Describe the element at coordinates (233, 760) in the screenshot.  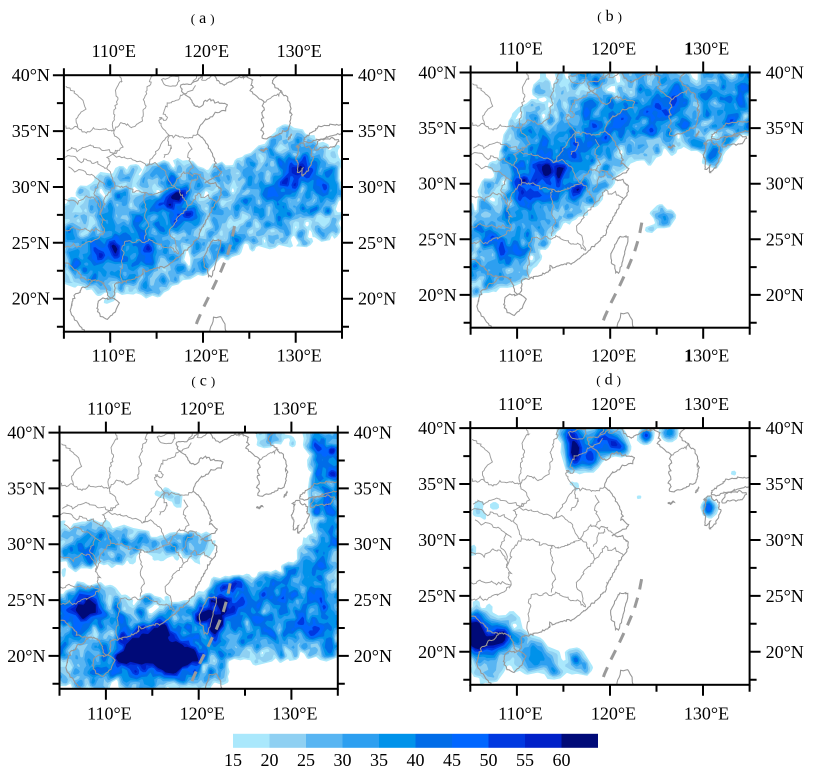
I see `svg-text: 15` at that location.